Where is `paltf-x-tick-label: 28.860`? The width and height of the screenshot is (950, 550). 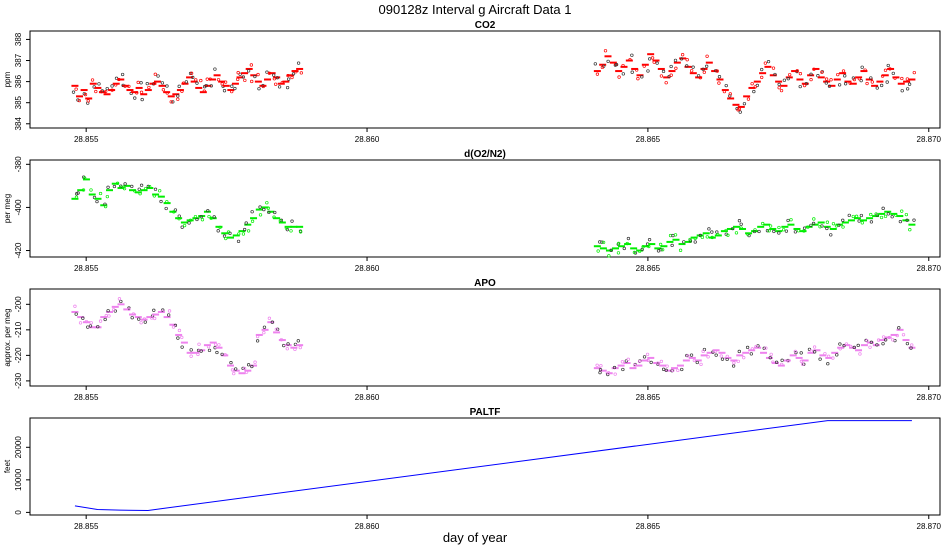
paltf-x-tick-label: 28.860 is located at coordinates (367, 526).